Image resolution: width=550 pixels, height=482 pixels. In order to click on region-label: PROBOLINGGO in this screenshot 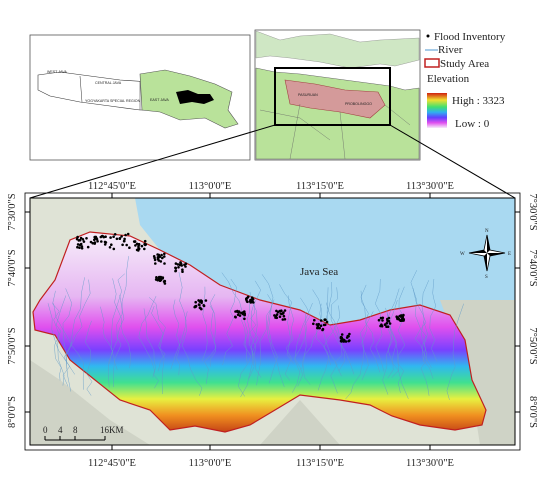, I will do `click(358, 104)`.